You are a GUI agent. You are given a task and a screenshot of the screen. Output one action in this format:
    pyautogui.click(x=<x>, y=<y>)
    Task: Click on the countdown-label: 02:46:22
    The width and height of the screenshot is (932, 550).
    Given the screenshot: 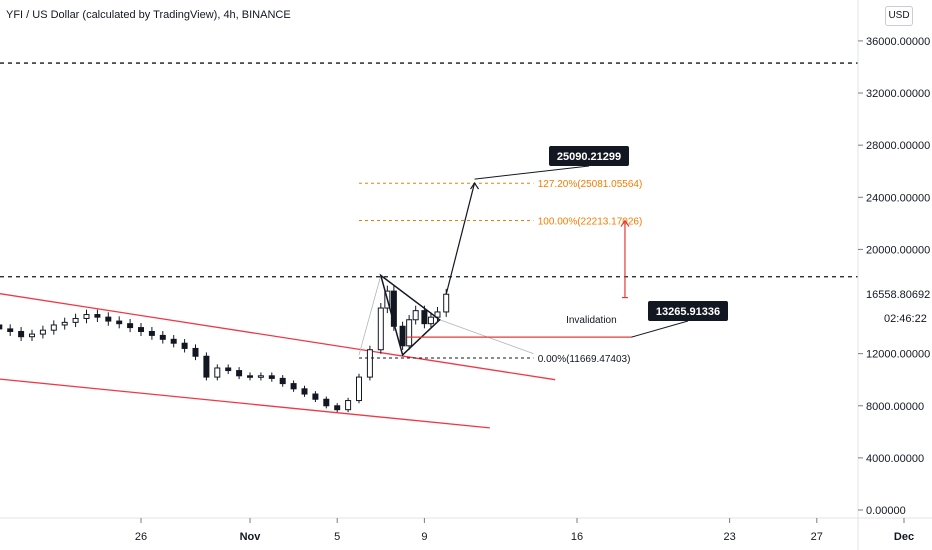 What is the action you would take?
    pyautogui.click(x=905, y=319)
    